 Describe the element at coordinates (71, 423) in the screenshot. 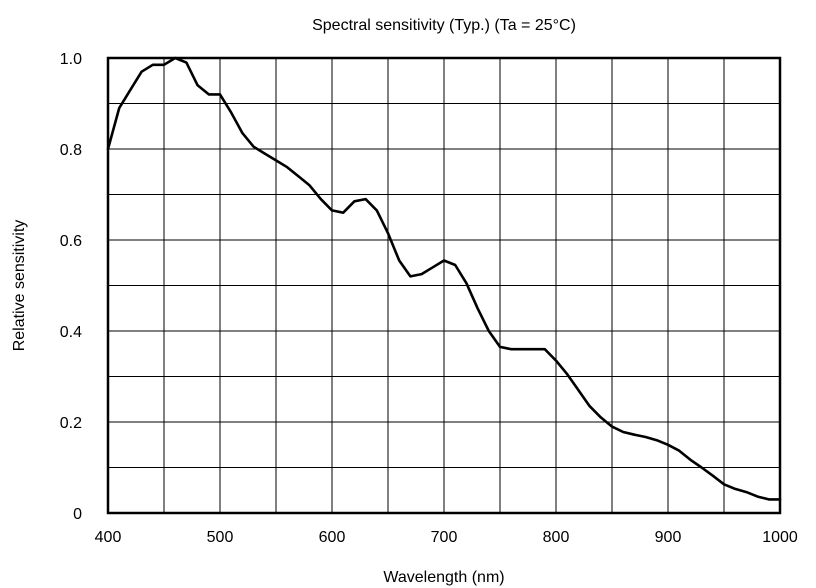

I see `y-tick-label: 0.2` at that location.